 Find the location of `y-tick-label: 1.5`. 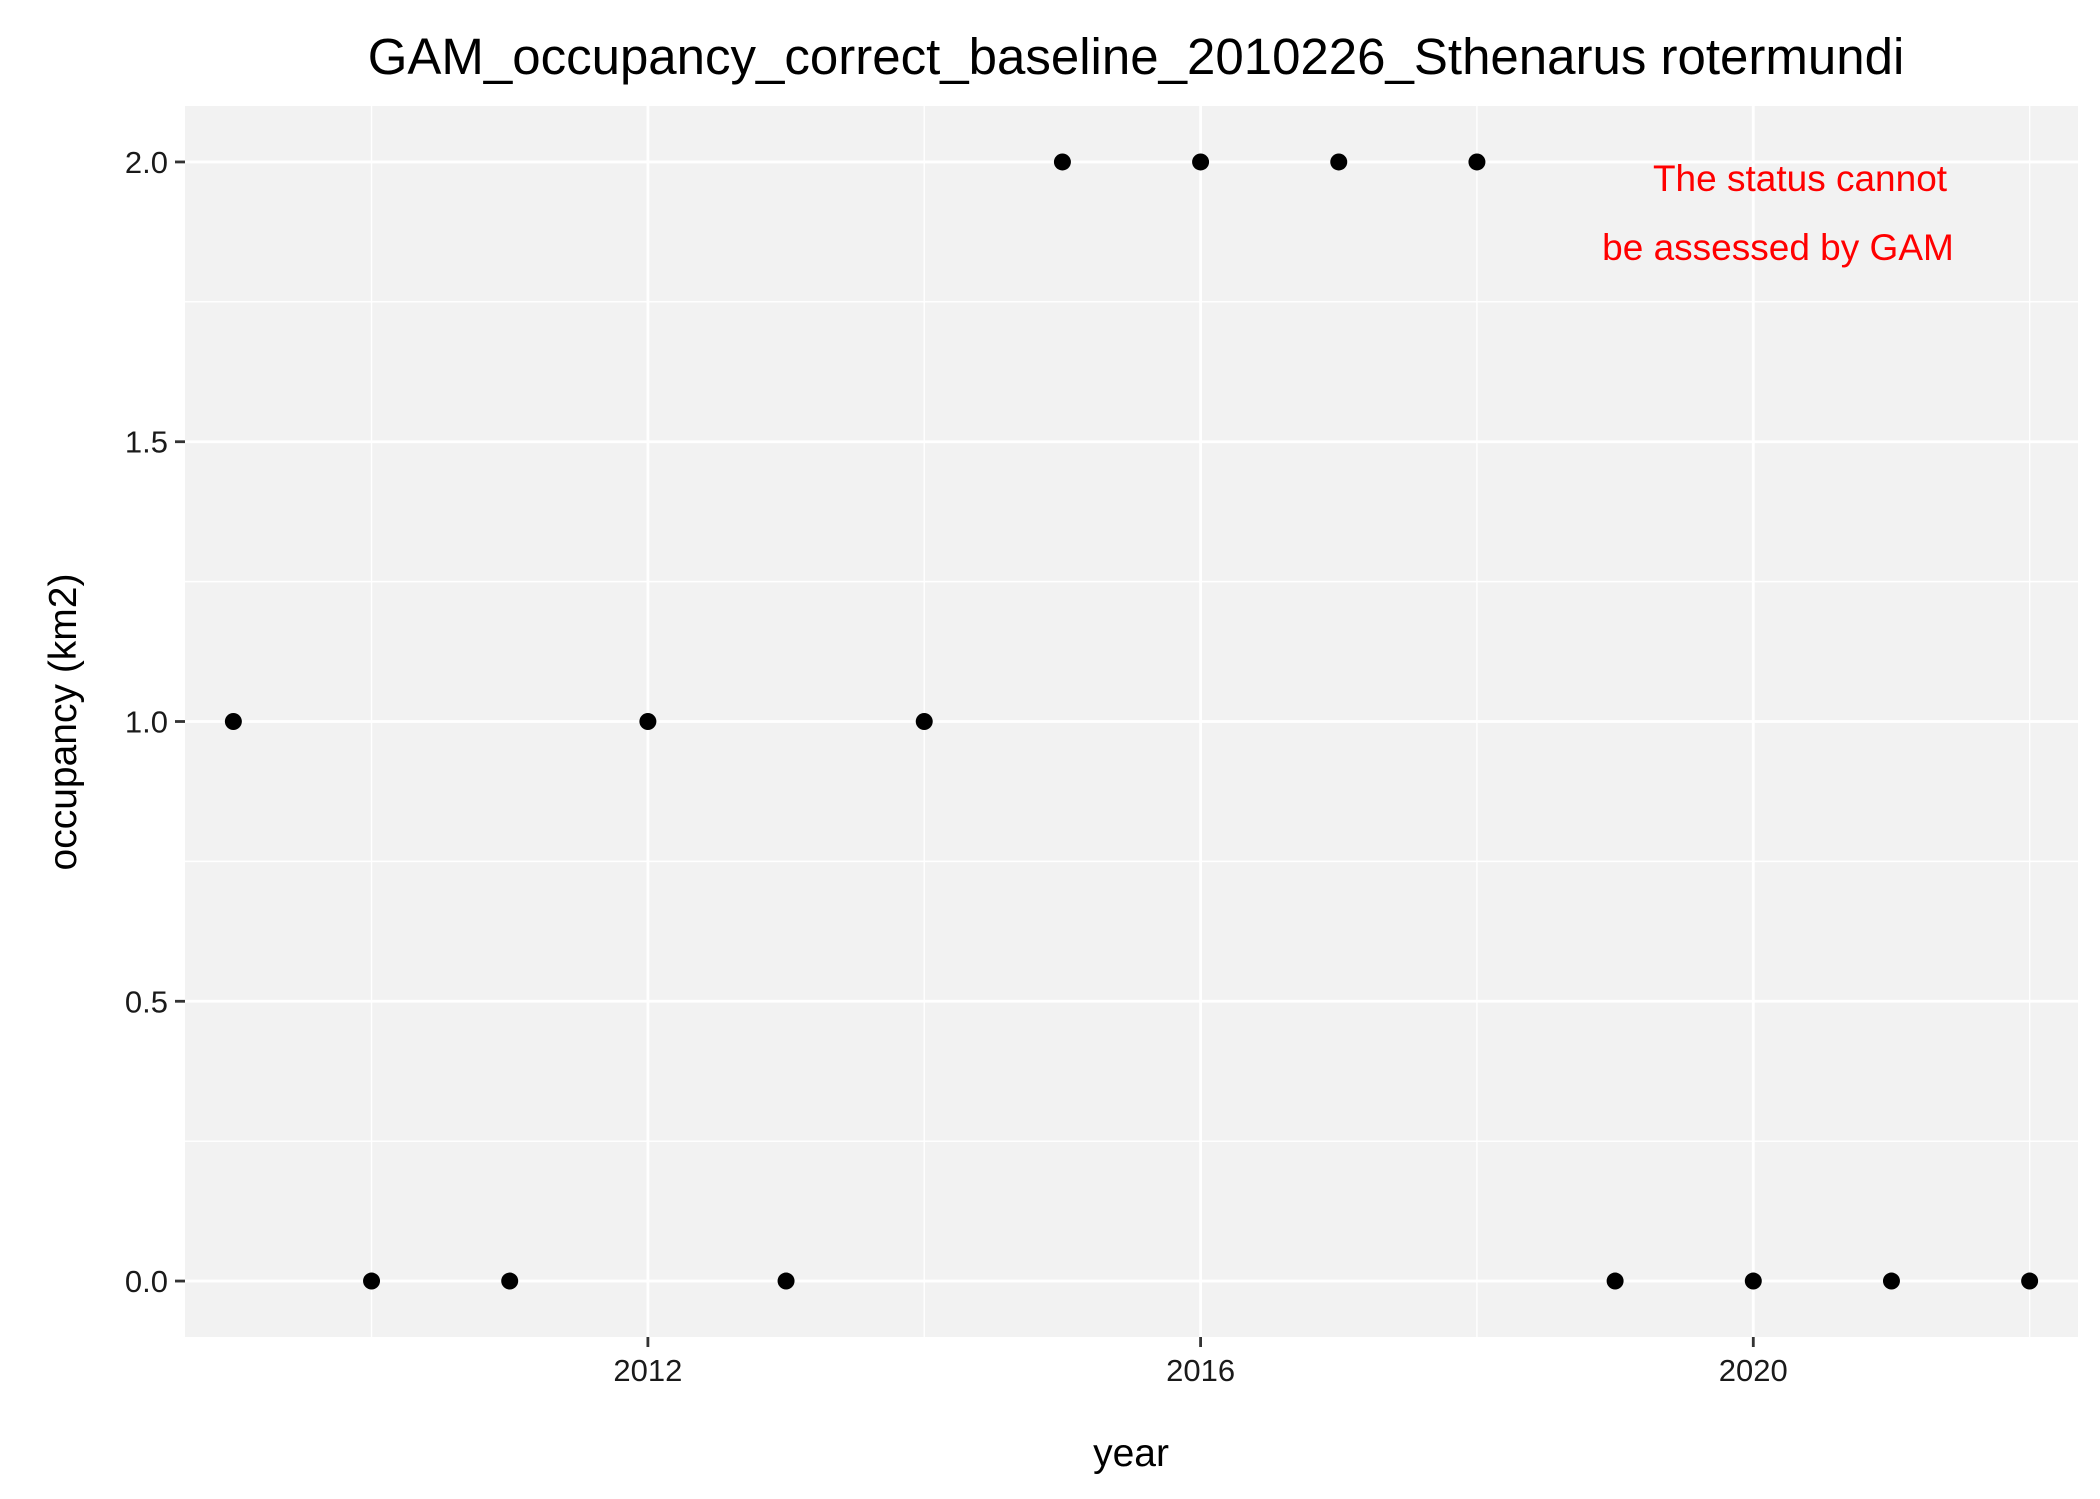

y-tick-label: 1.5 is located at coordinates (146, 442).